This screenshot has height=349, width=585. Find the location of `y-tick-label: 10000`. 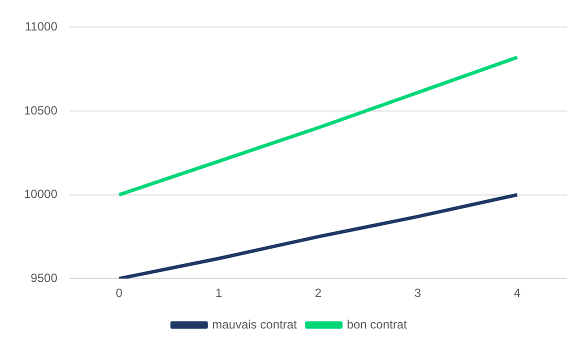

y-tick-label: 10000 is located at coordinates (41, 194).